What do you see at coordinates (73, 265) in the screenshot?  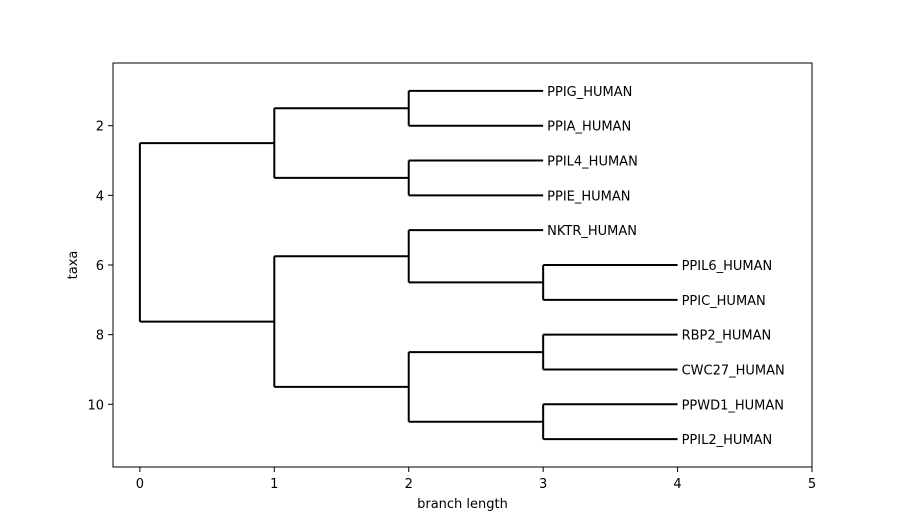 I see `y-axis-label: taxa` at bounding box center [73, 265].